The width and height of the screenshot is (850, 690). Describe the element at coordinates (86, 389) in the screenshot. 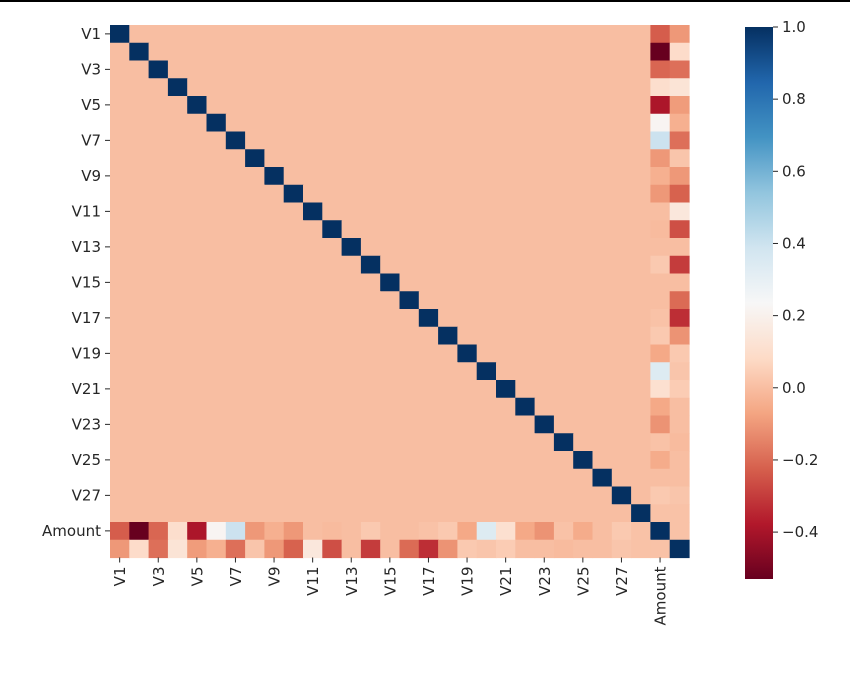

I see `y-tick-label: V21` at that location.